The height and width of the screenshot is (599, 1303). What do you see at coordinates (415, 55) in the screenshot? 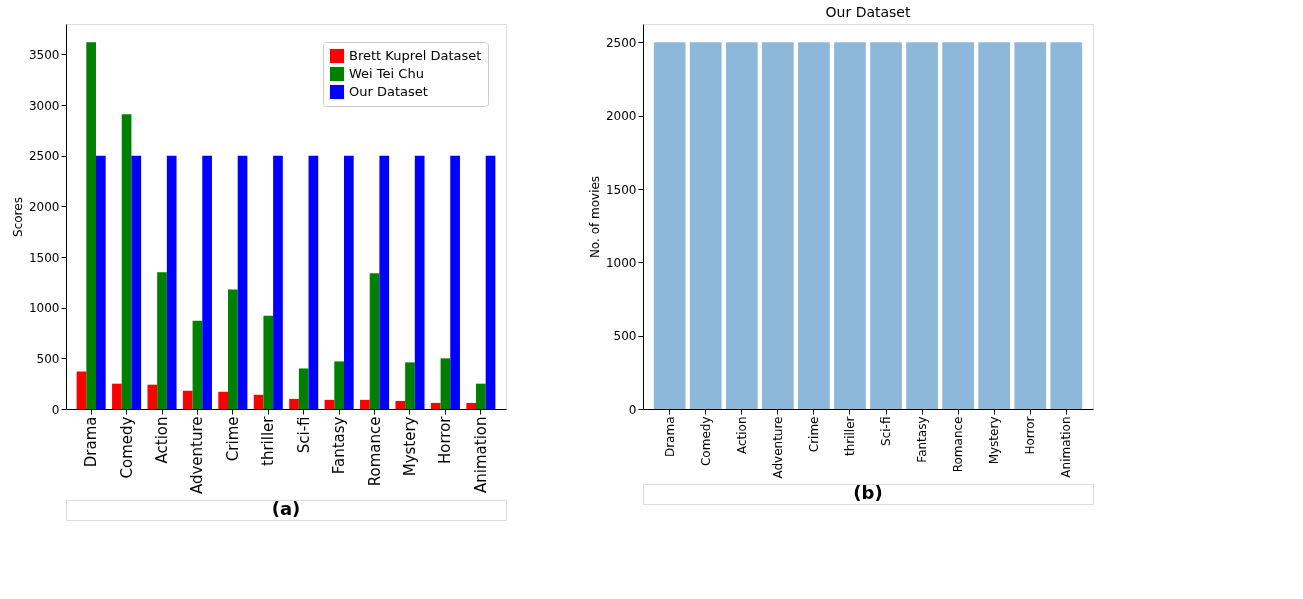
I see `legend-label: Brett Kuprel Dataset` at bounding box center [415, 55].